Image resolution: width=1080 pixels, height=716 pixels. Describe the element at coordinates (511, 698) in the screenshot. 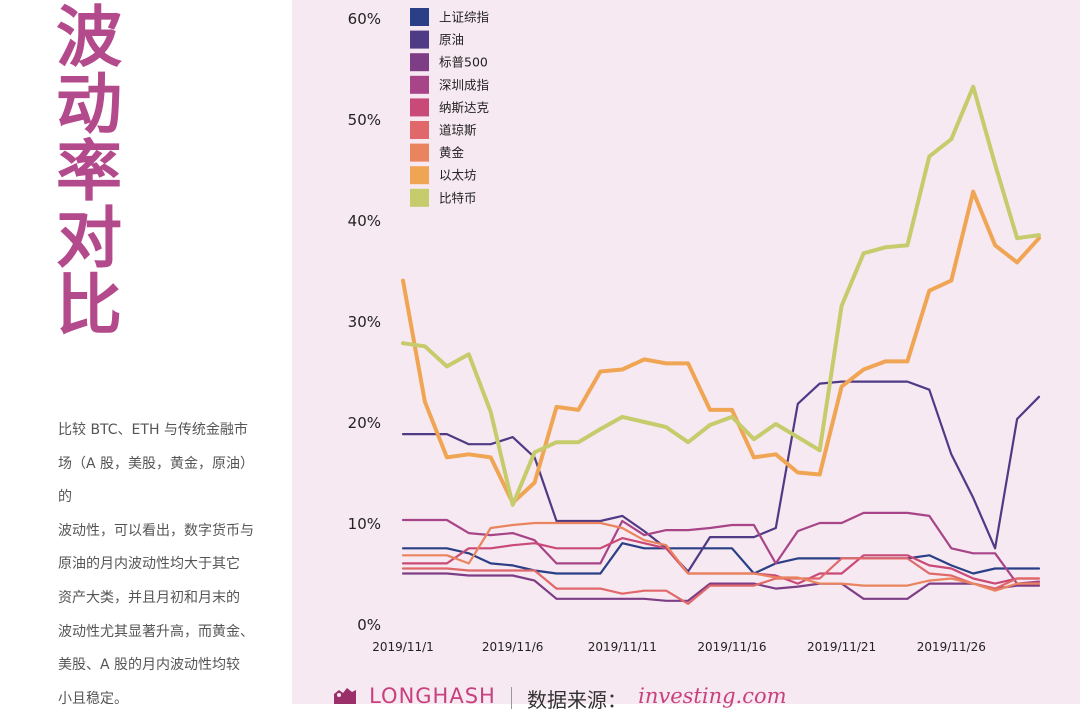

I see `footer-divider` at that location.